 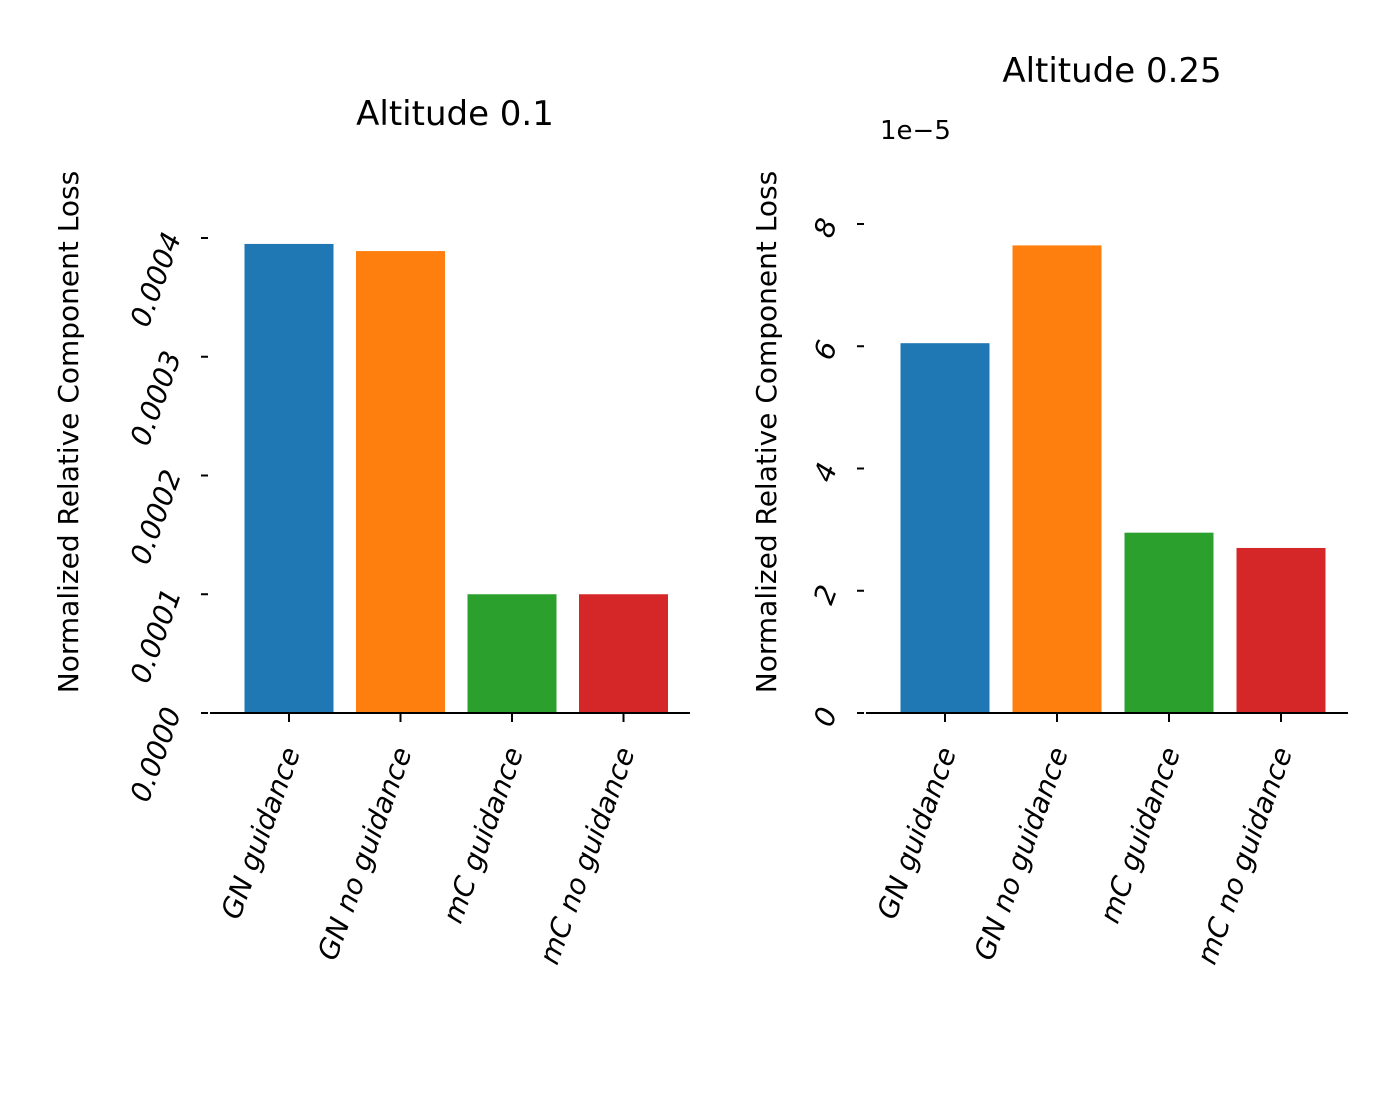 I want to click on y-tick-label: 4, so click(x=825, y=472).